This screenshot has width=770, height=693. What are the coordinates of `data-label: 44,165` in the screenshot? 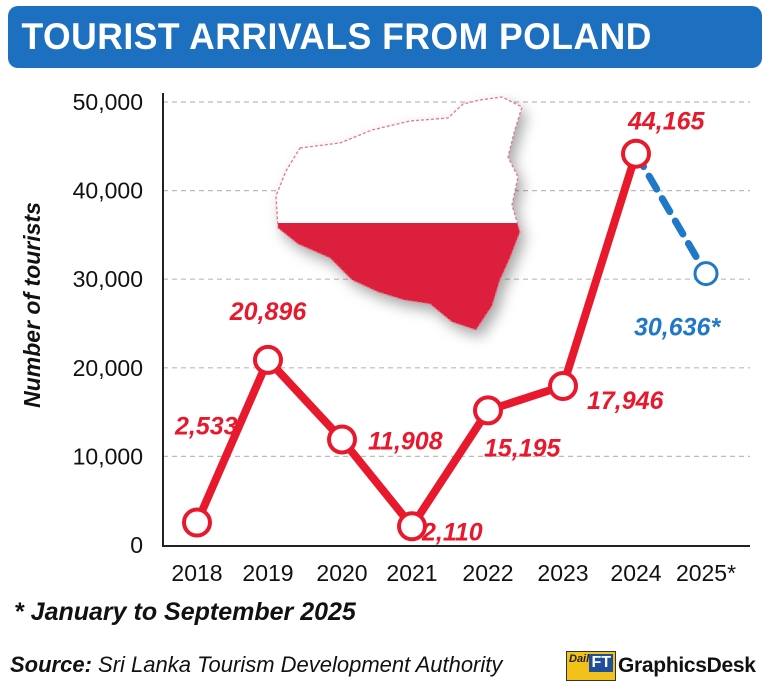 It's located at (666, 122).